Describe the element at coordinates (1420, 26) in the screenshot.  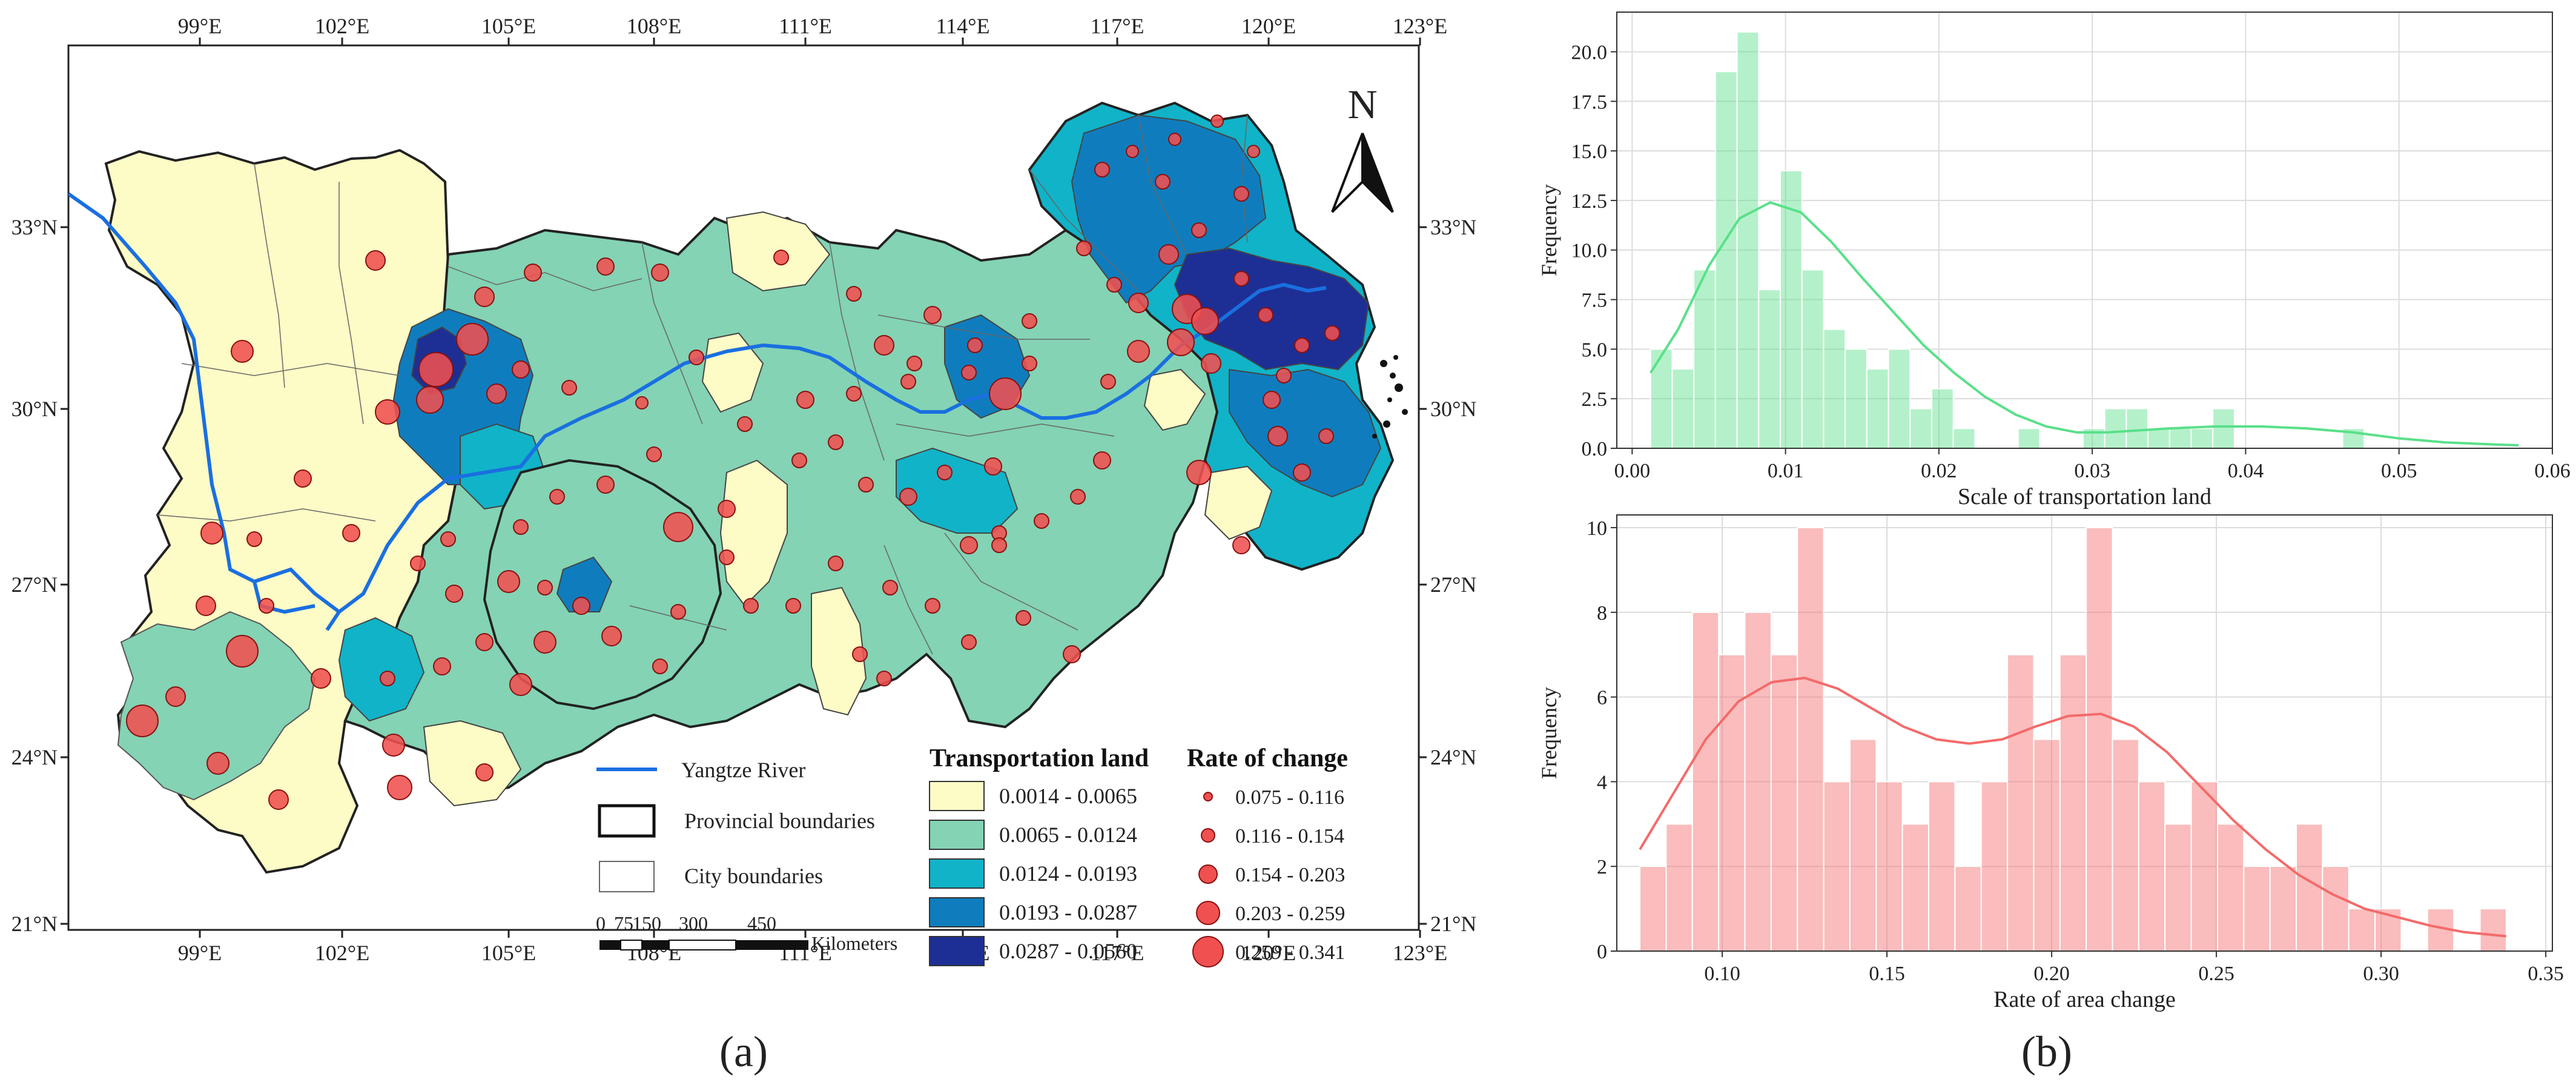
I see `lon-tick-label-top: 123°E` at that location.